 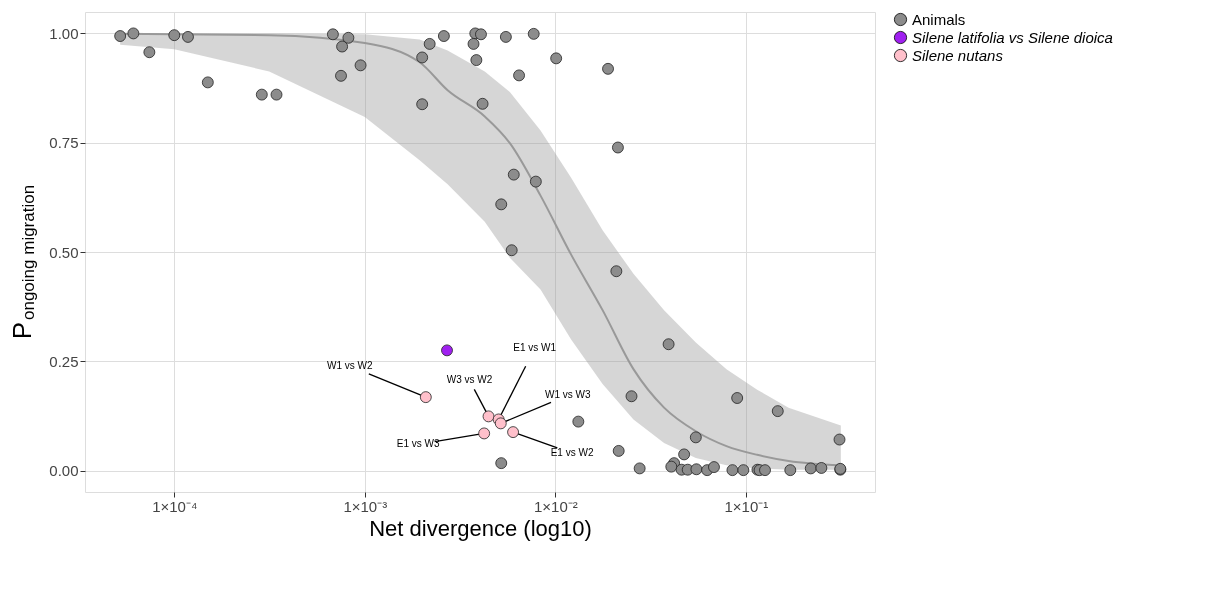 What do you see at coordinates (365, 506) in the screenshot?
I see `x-tick-label: 1×10⁻³` at bounding box center [365, 506].